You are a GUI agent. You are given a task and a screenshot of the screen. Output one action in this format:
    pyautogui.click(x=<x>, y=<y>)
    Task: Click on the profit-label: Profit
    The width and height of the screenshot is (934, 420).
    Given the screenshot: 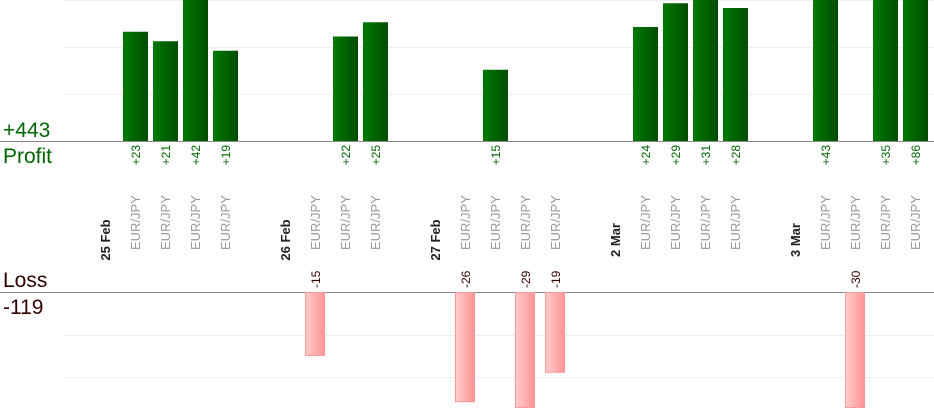 What is the action you would take?
    pyautogui.click(x=28, y=156)
    